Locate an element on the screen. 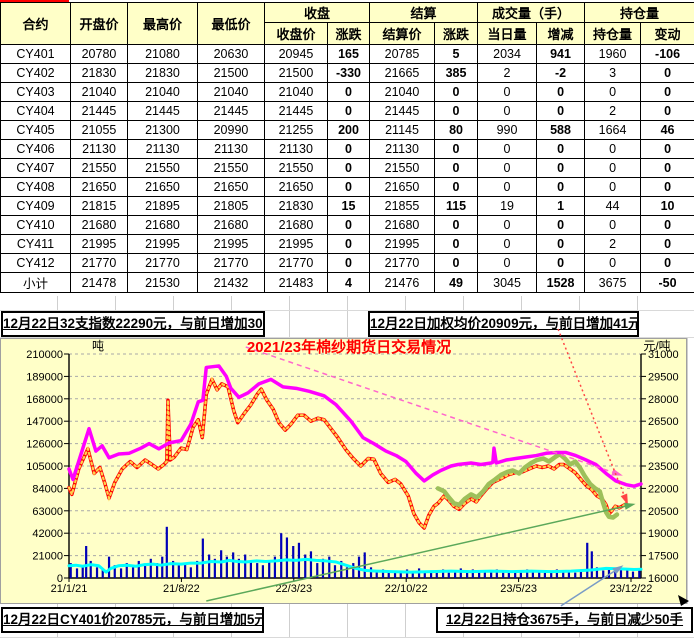 The height and width of the screenshot is (638, 694). header-high: 最高价 is located at coordinates (162, 23).